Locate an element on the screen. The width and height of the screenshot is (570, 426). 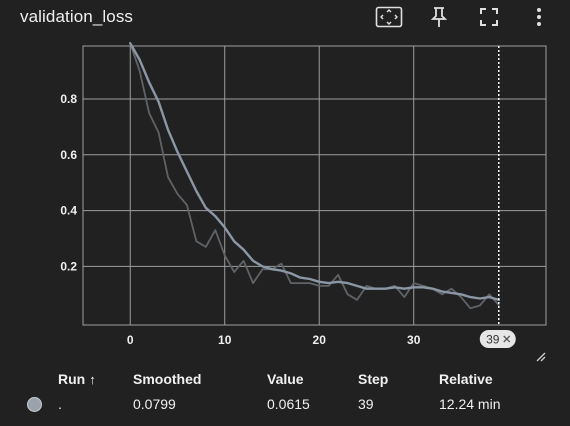
fullscreen-icon is located at coordinates (489, 17).